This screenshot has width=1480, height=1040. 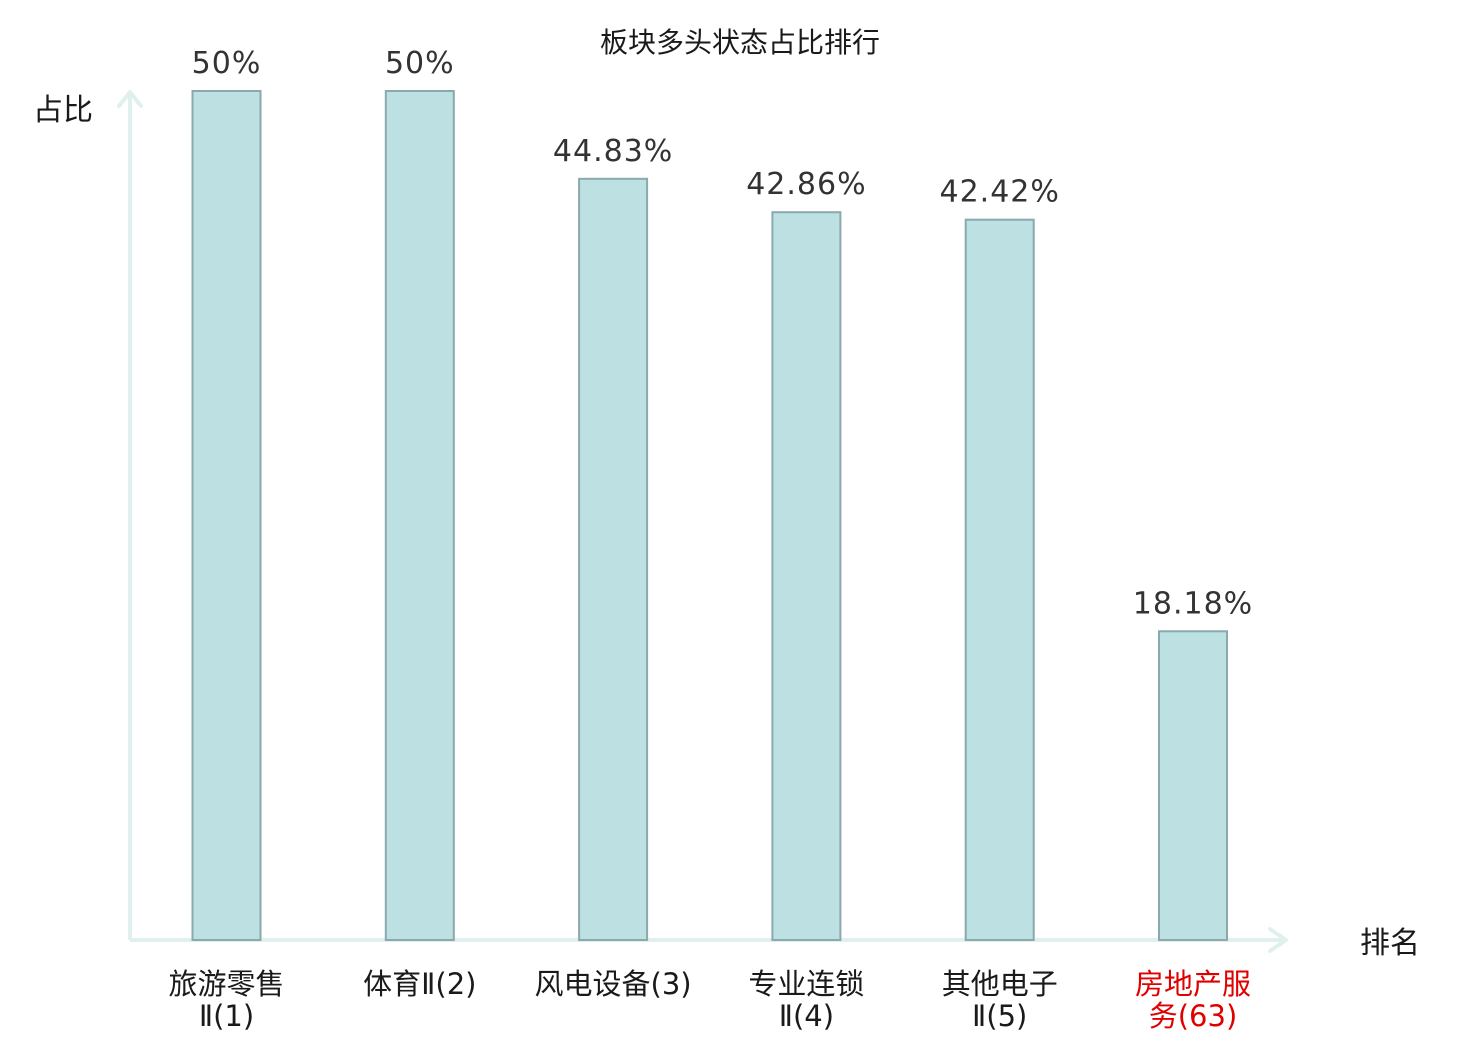 What do you see at coordinates (709, 940) in the screenshot?
I see `x-axis` at bounding box center [709, 940].